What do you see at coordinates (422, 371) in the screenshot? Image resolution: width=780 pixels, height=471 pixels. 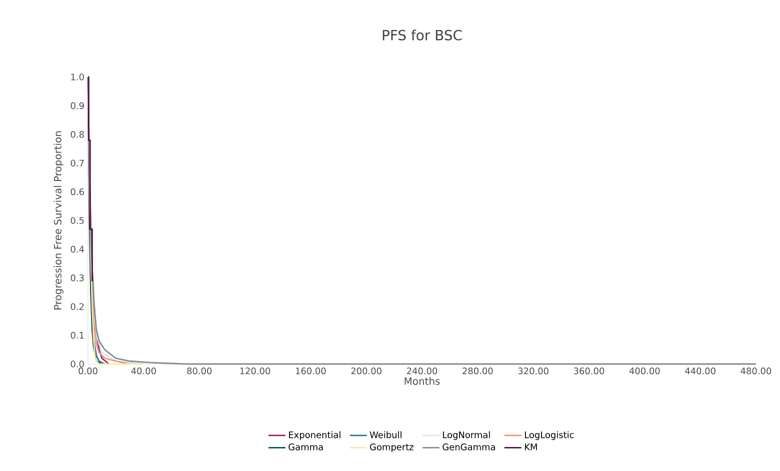 I see `x-tick-label: 240.00` at bounding box center [422, 371].